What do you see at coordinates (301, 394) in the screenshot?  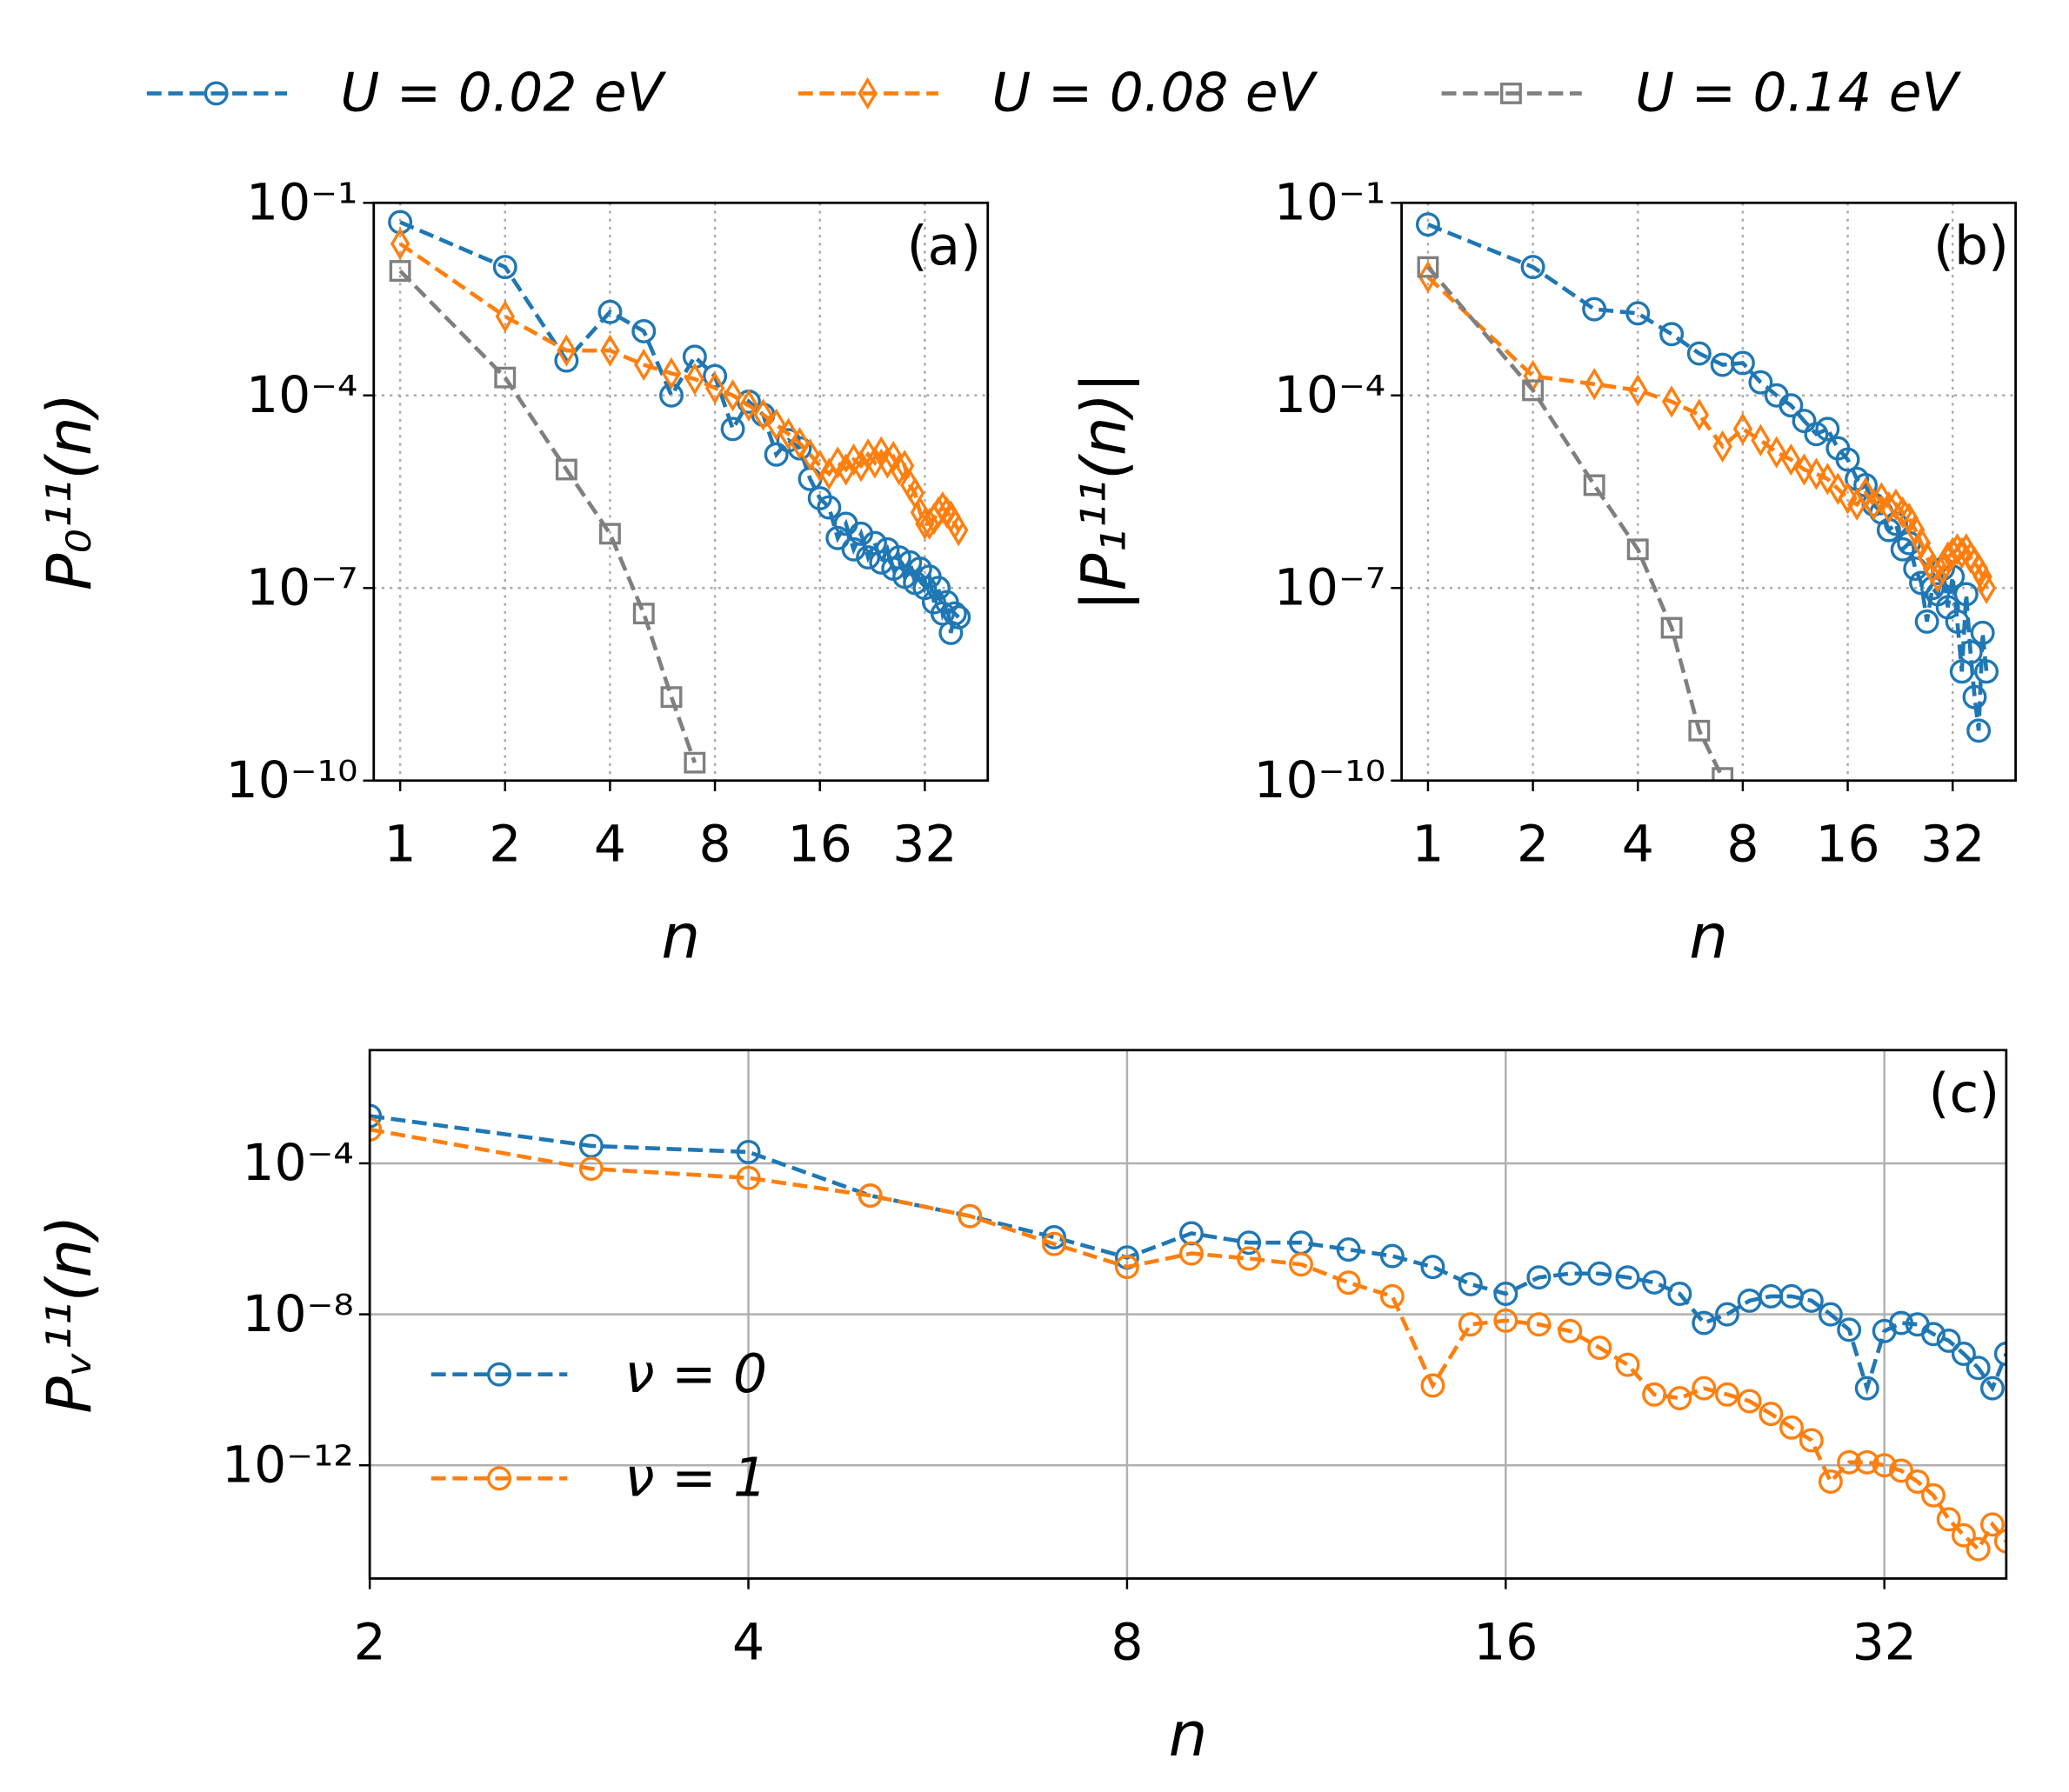 I see `y-tick-label: 10⁻⁴` at bounding box center [301, 394].